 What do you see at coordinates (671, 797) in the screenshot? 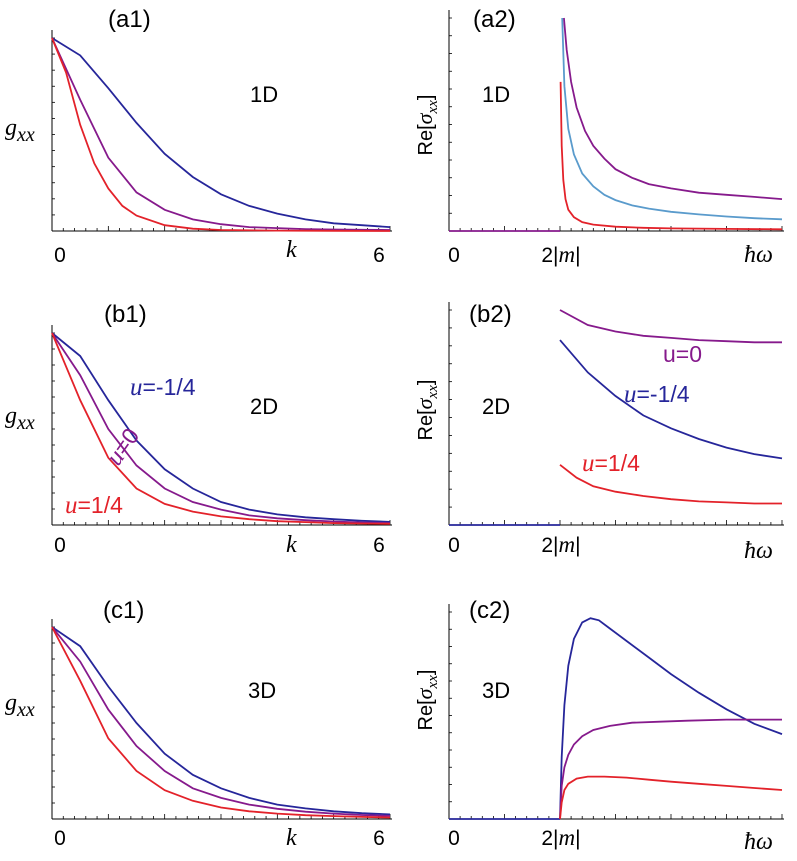
I see `series-c2-red` at bounding box center [671, 797].